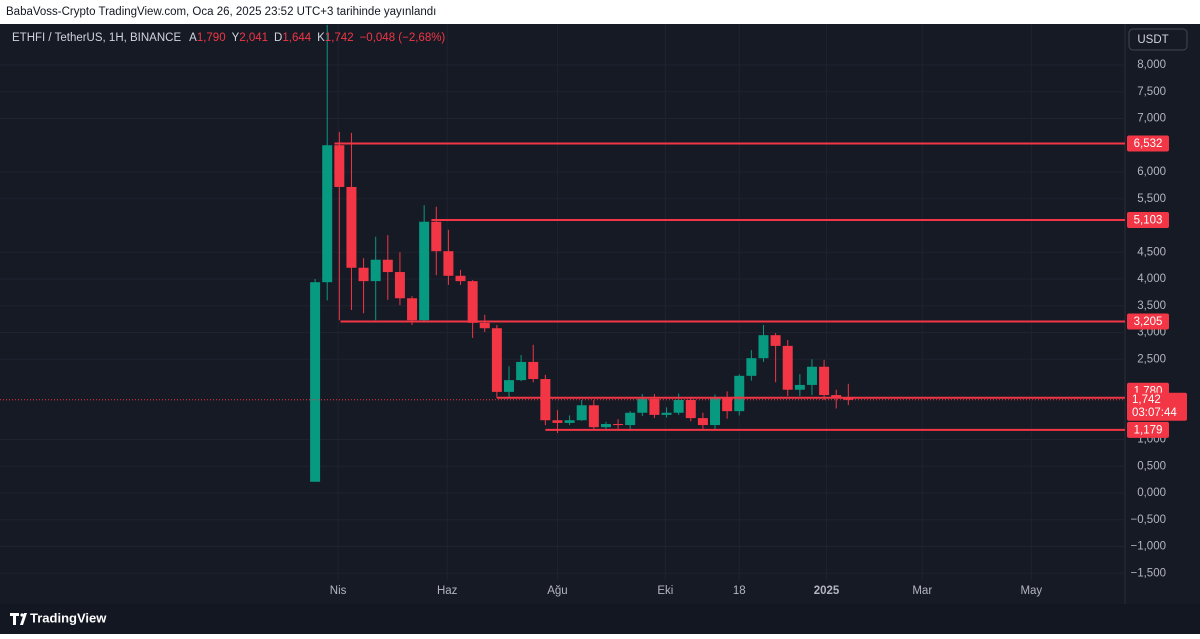 The height and width of the screenshot is (639, 1200). Describe the element at coordinates (600, 12) in the screenshot. I see `header-bar` at that location.